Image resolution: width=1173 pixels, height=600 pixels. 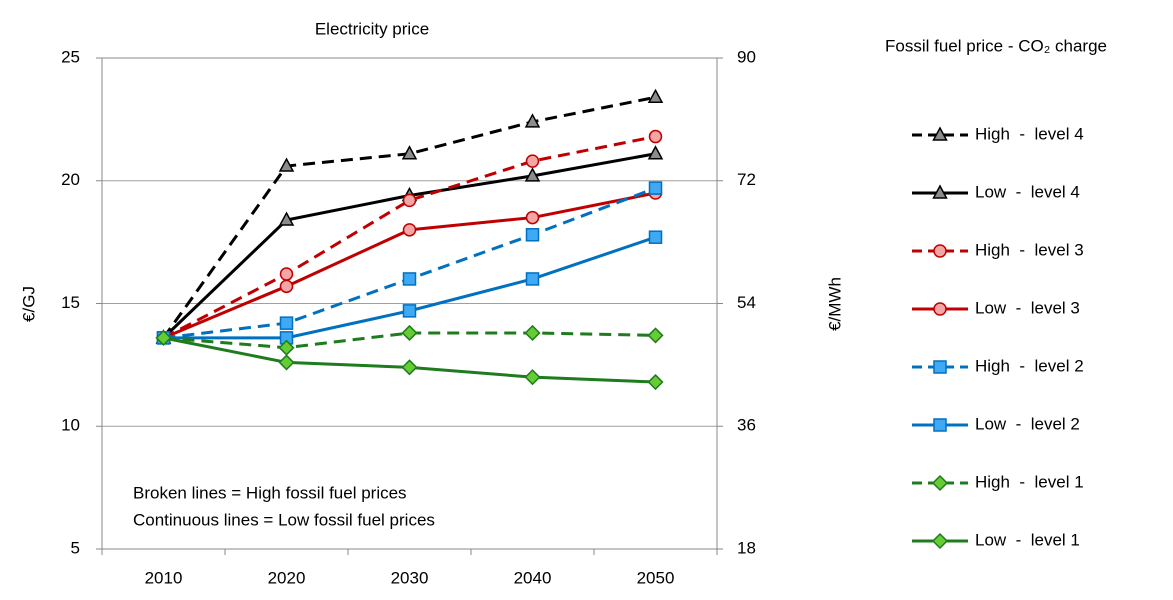 I want to click on y2-tick-label: 72, so click(x=746, y=179).